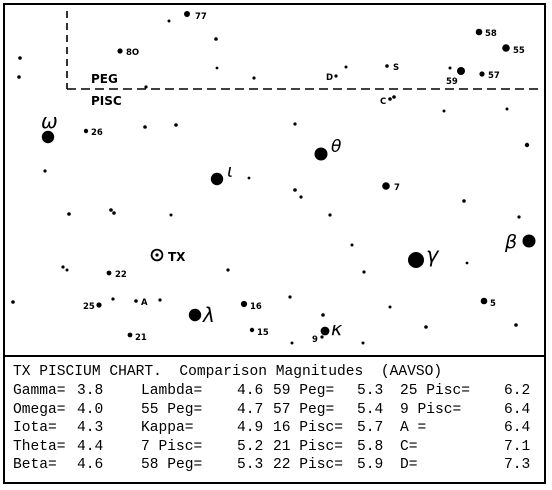  Describe the element at coordinates (396, 68) in the screenshot. I see `star-label-s: S` at that location.